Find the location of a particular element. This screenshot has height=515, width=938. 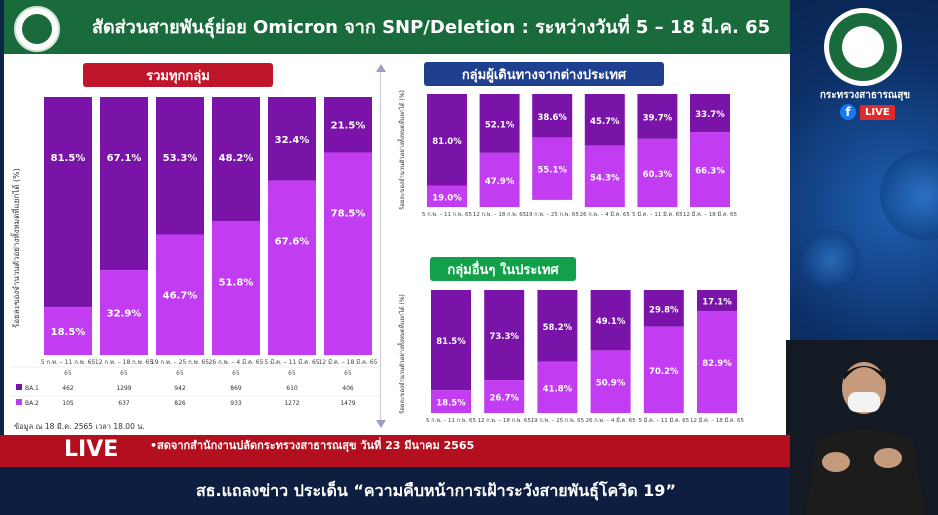

data-label-ba1: 39.7% is located at coordinates (658, 118).